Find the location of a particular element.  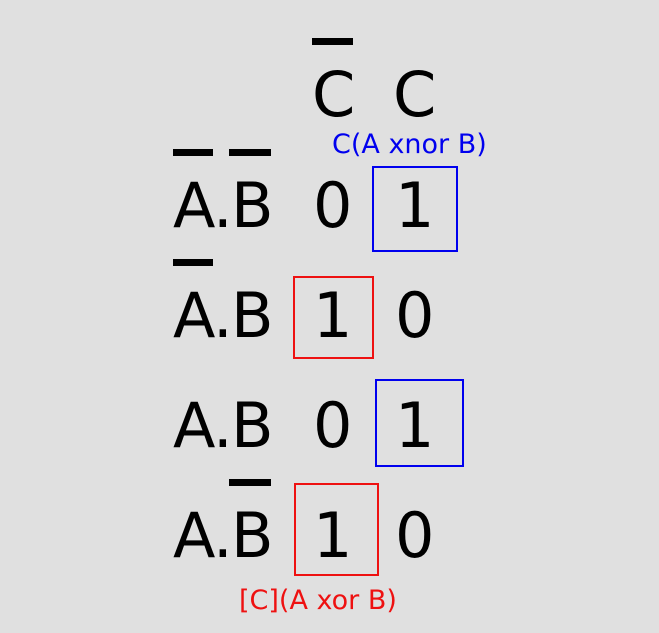

row-4-a-label: A is located at coordinates (194, 535).